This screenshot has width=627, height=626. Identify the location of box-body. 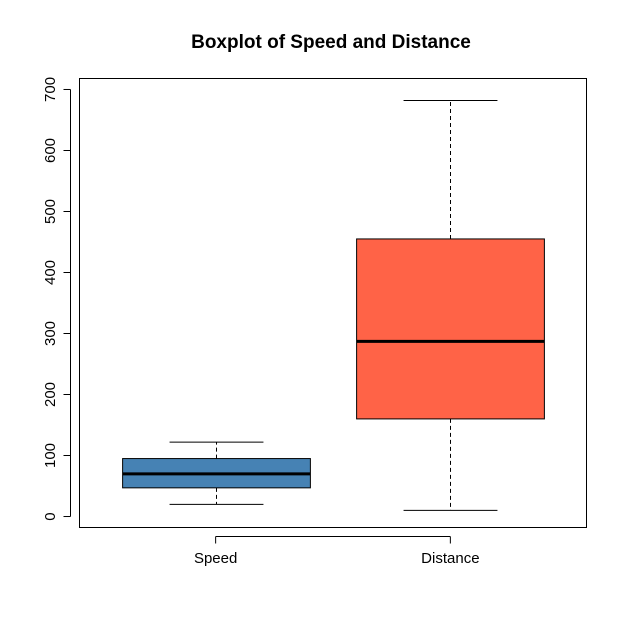
(450, 329).